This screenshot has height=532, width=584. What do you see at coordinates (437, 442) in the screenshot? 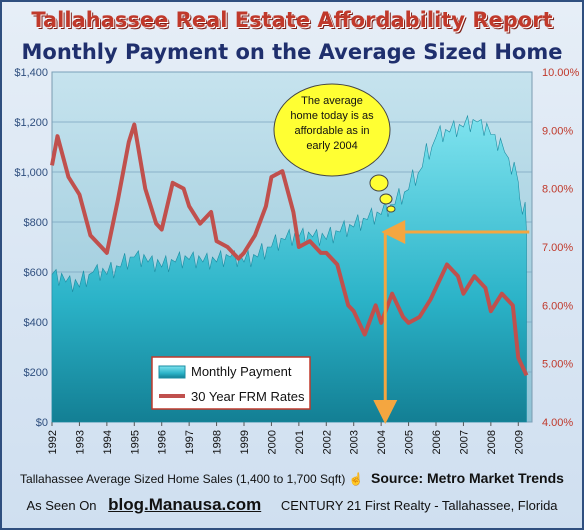
I see `x-tick-label: 2006` at bounding box center [437, 442].